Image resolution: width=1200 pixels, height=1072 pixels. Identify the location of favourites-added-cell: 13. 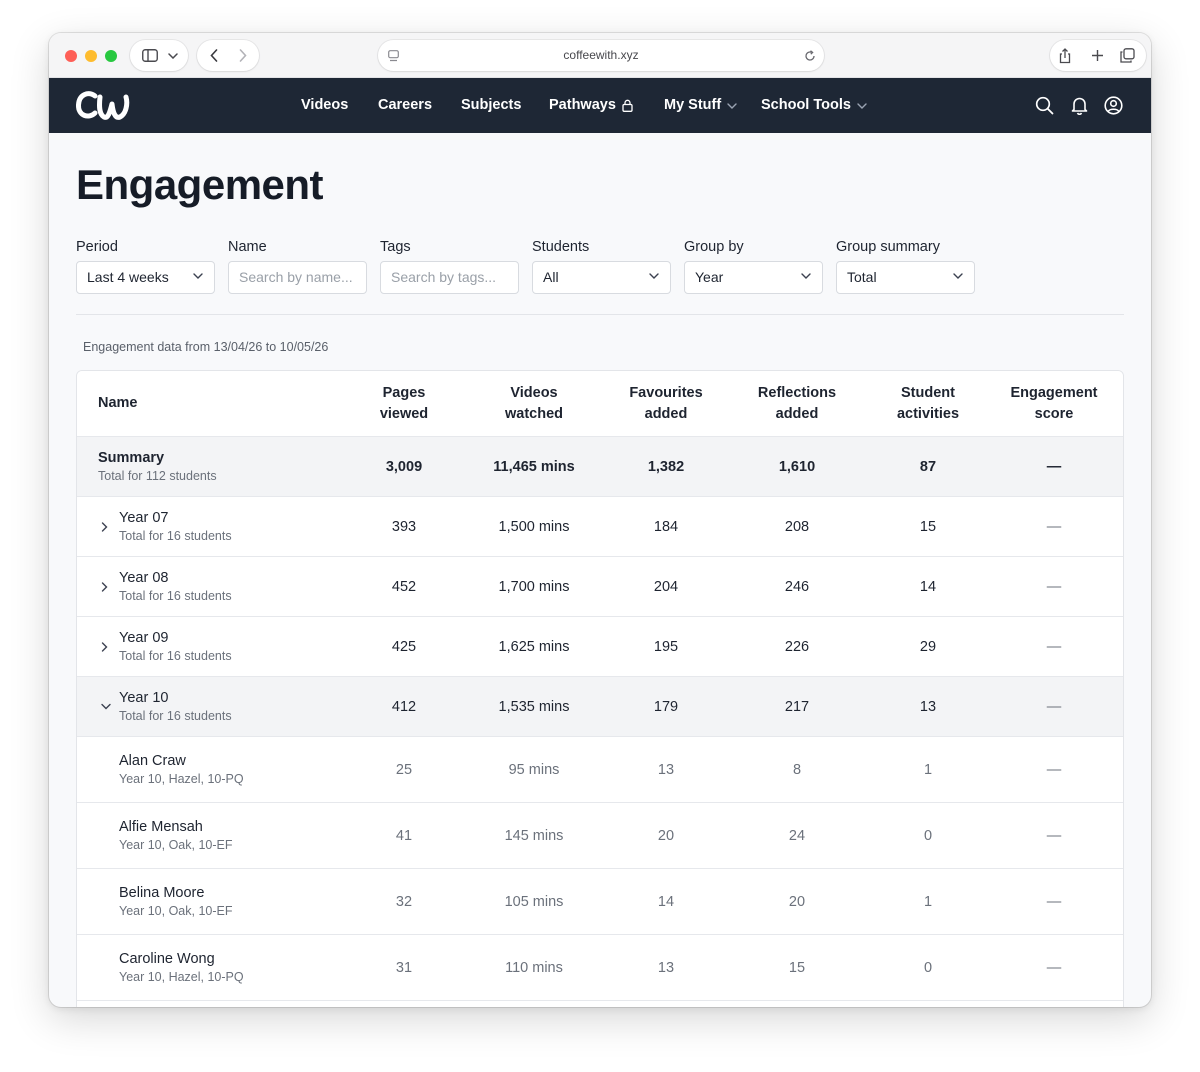
(666, 769).